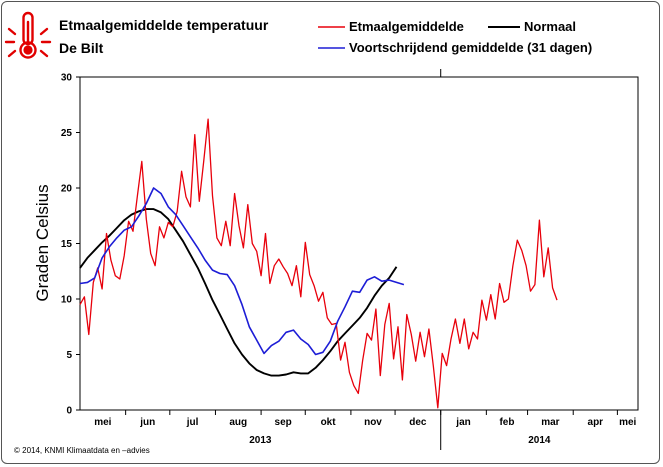 This screenshot has width=663, height=467. Describe the element at coordinates (147, 422) in the screenshot. I see `x-tick-label: jun` at that location.